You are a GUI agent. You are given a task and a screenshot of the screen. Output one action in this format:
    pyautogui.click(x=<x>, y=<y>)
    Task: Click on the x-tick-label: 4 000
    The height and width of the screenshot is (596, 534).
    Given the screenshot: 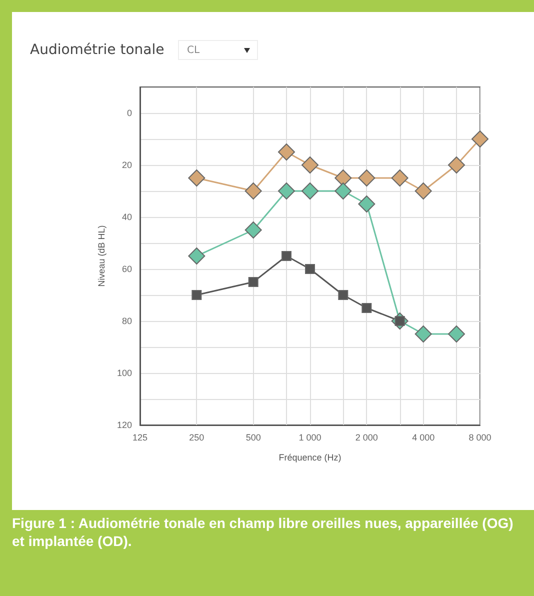 What is the action you would take?
    pyautogui.click(x=423, y=437)
    